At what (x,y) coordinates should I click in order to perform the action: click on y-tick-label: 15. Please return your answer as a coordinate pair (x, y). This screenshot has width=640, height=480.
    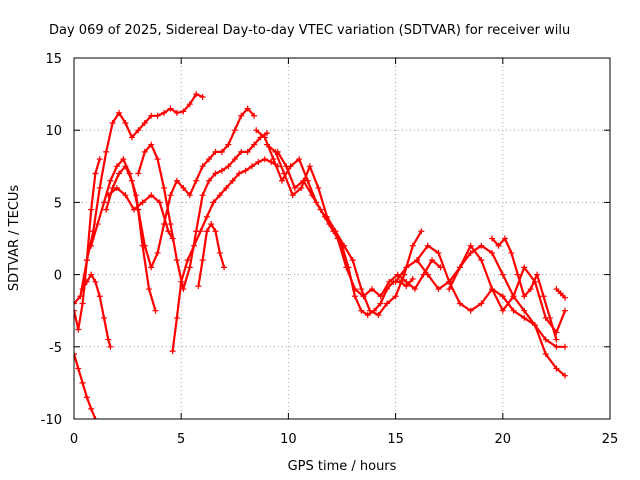
    Looking at the image, I should click on (53, 59).